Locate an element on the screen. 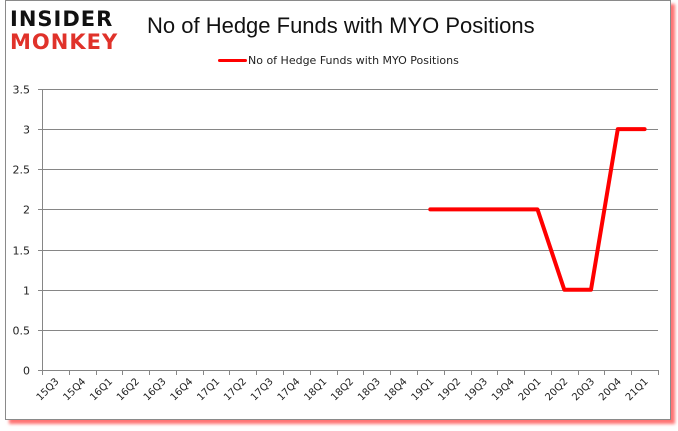 This screenshot has width=678, height=431. x-tick-label: 18Q3 is located at coordinates (369, 389).